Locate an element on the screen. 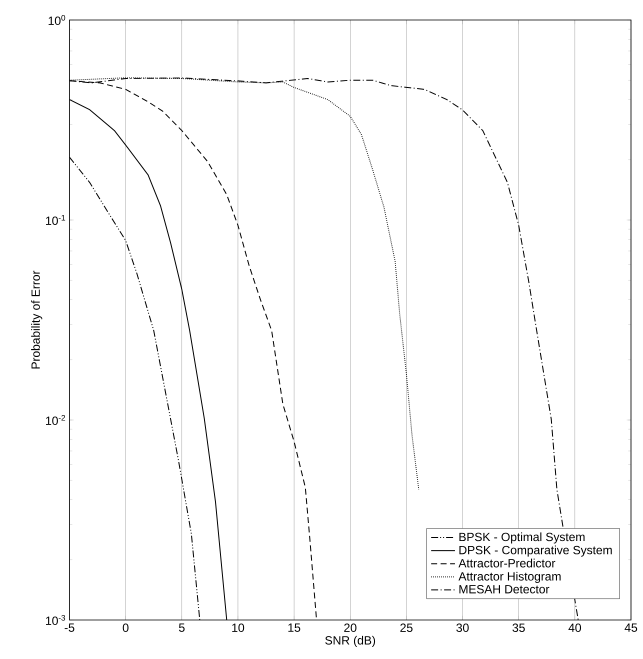  legend-label: Attractor-Predictor is located at coordinates (507, 563).